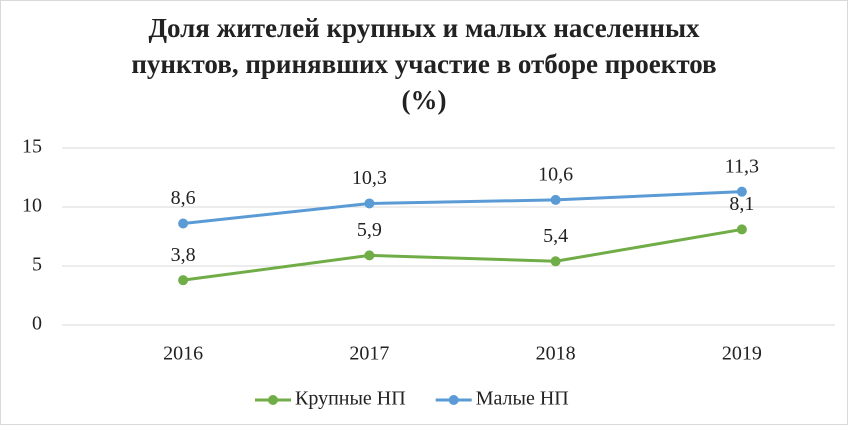 The height and width of the screenshot is (425, 848). What do you see at coordinates (522, 399) in the screenshot?
I see `legend-label: Малые НП` at bounding box center [522, 399].